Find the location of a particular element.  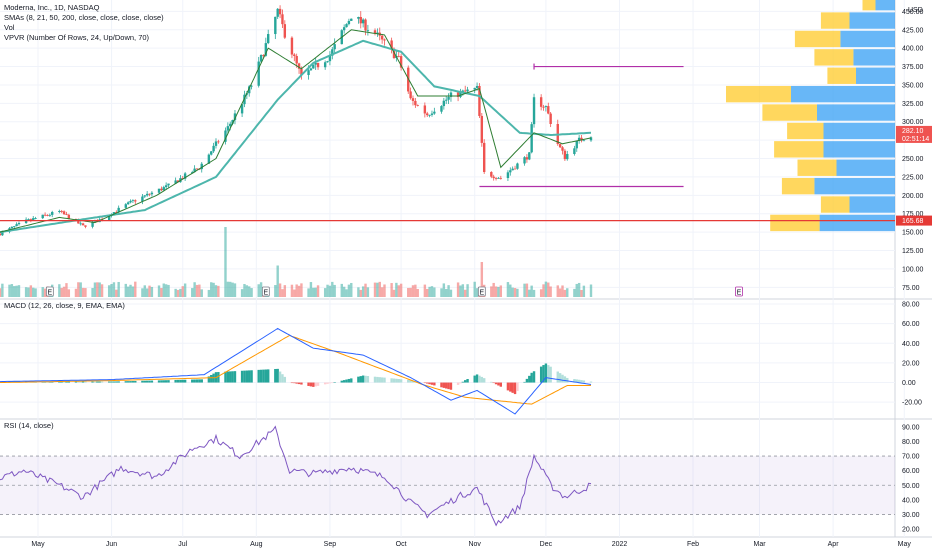

x-tick-label: Dec is located at coordinates (546, 544).